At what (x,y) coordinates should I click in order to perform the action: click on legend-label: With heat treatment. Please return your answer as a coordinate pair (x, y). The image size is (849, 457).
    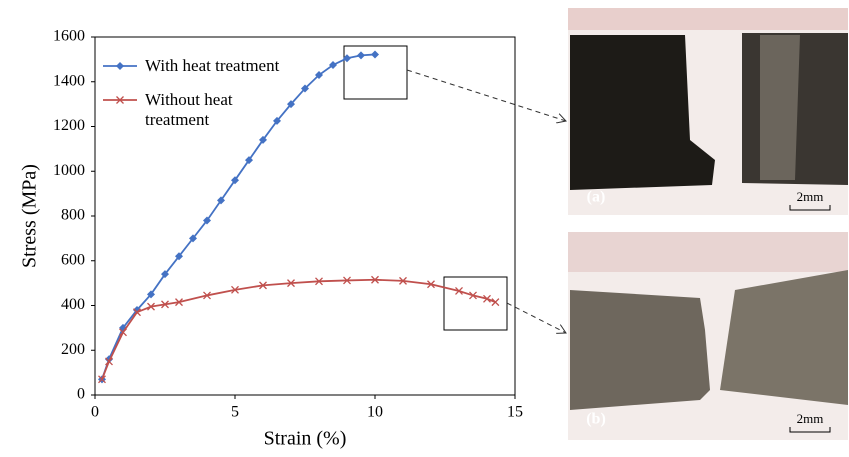
    Looking at the image, I should click on (212, 65).